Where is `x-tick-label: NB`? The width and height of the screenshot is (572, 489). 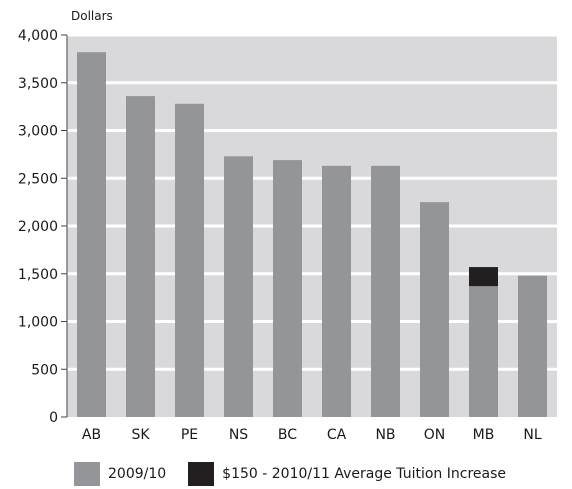
x-tick-label: NB is located at coordinates (385, 435).